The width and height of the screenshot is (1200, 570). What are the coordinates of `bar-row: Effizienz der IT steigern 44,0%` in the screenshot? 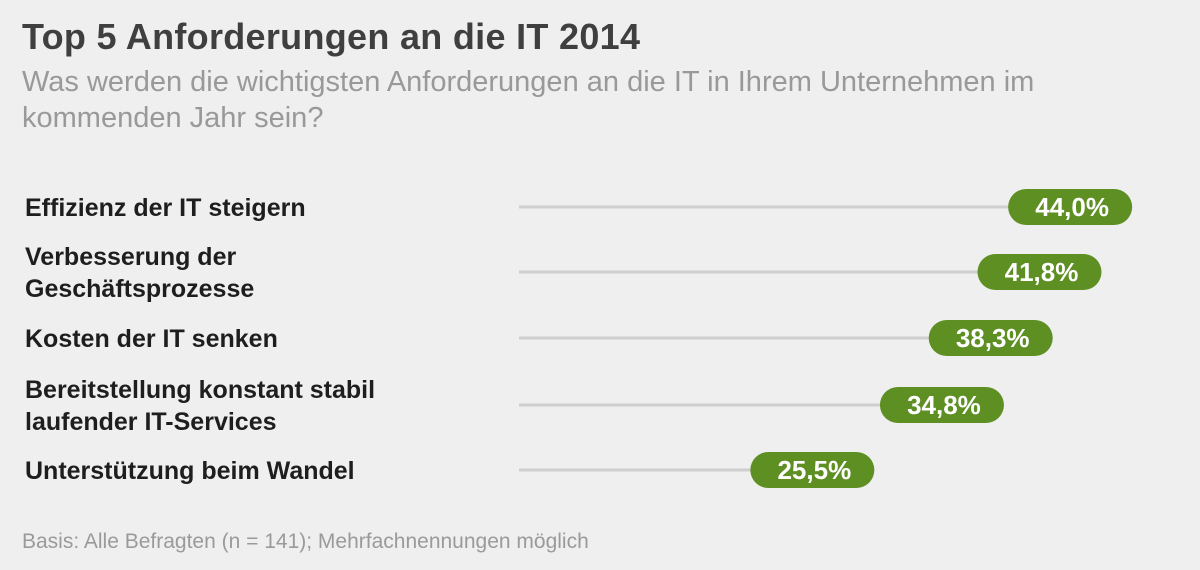 It's located at (579, 207).